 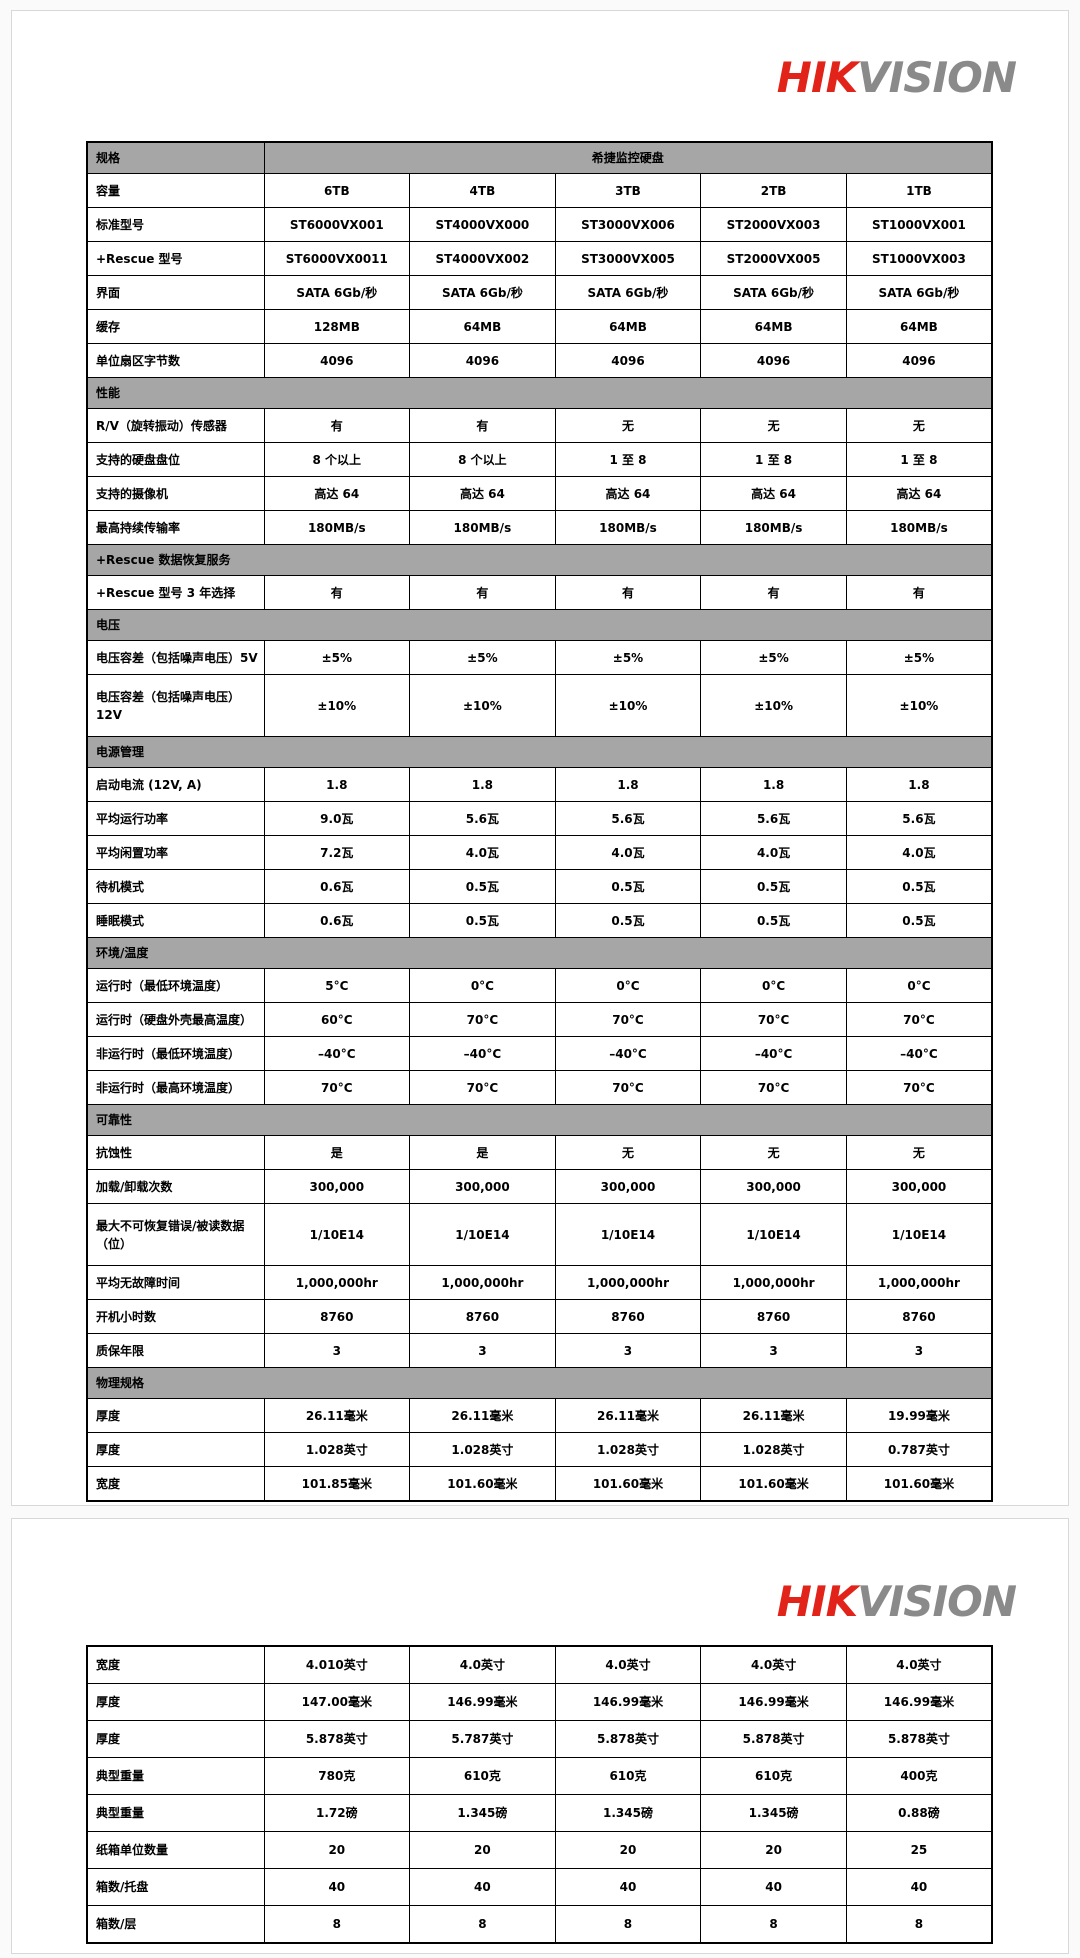 What do you see at coordinates (482, 258) in the screenshot?
I see `spec-value-cell: ST4000VX002` at bounding box center [482, 258].